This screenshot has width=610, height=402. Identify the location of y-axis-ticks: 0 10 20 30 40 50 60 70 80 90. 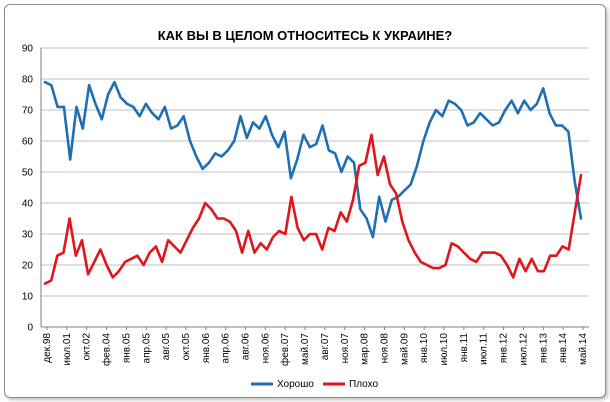
(28, 189).